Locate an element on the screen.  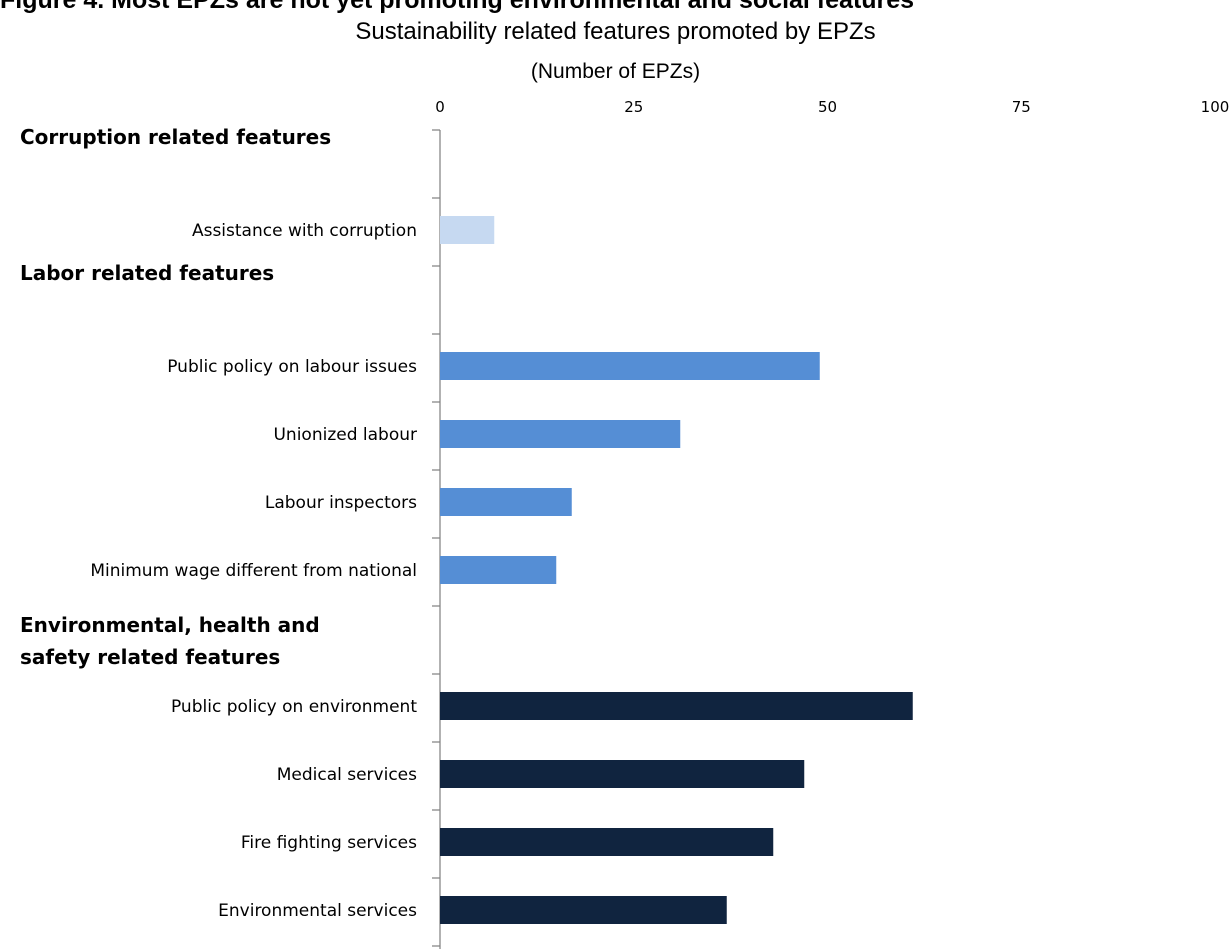
category-label: Minimum wage different from national is located at coordinates (253, 571).